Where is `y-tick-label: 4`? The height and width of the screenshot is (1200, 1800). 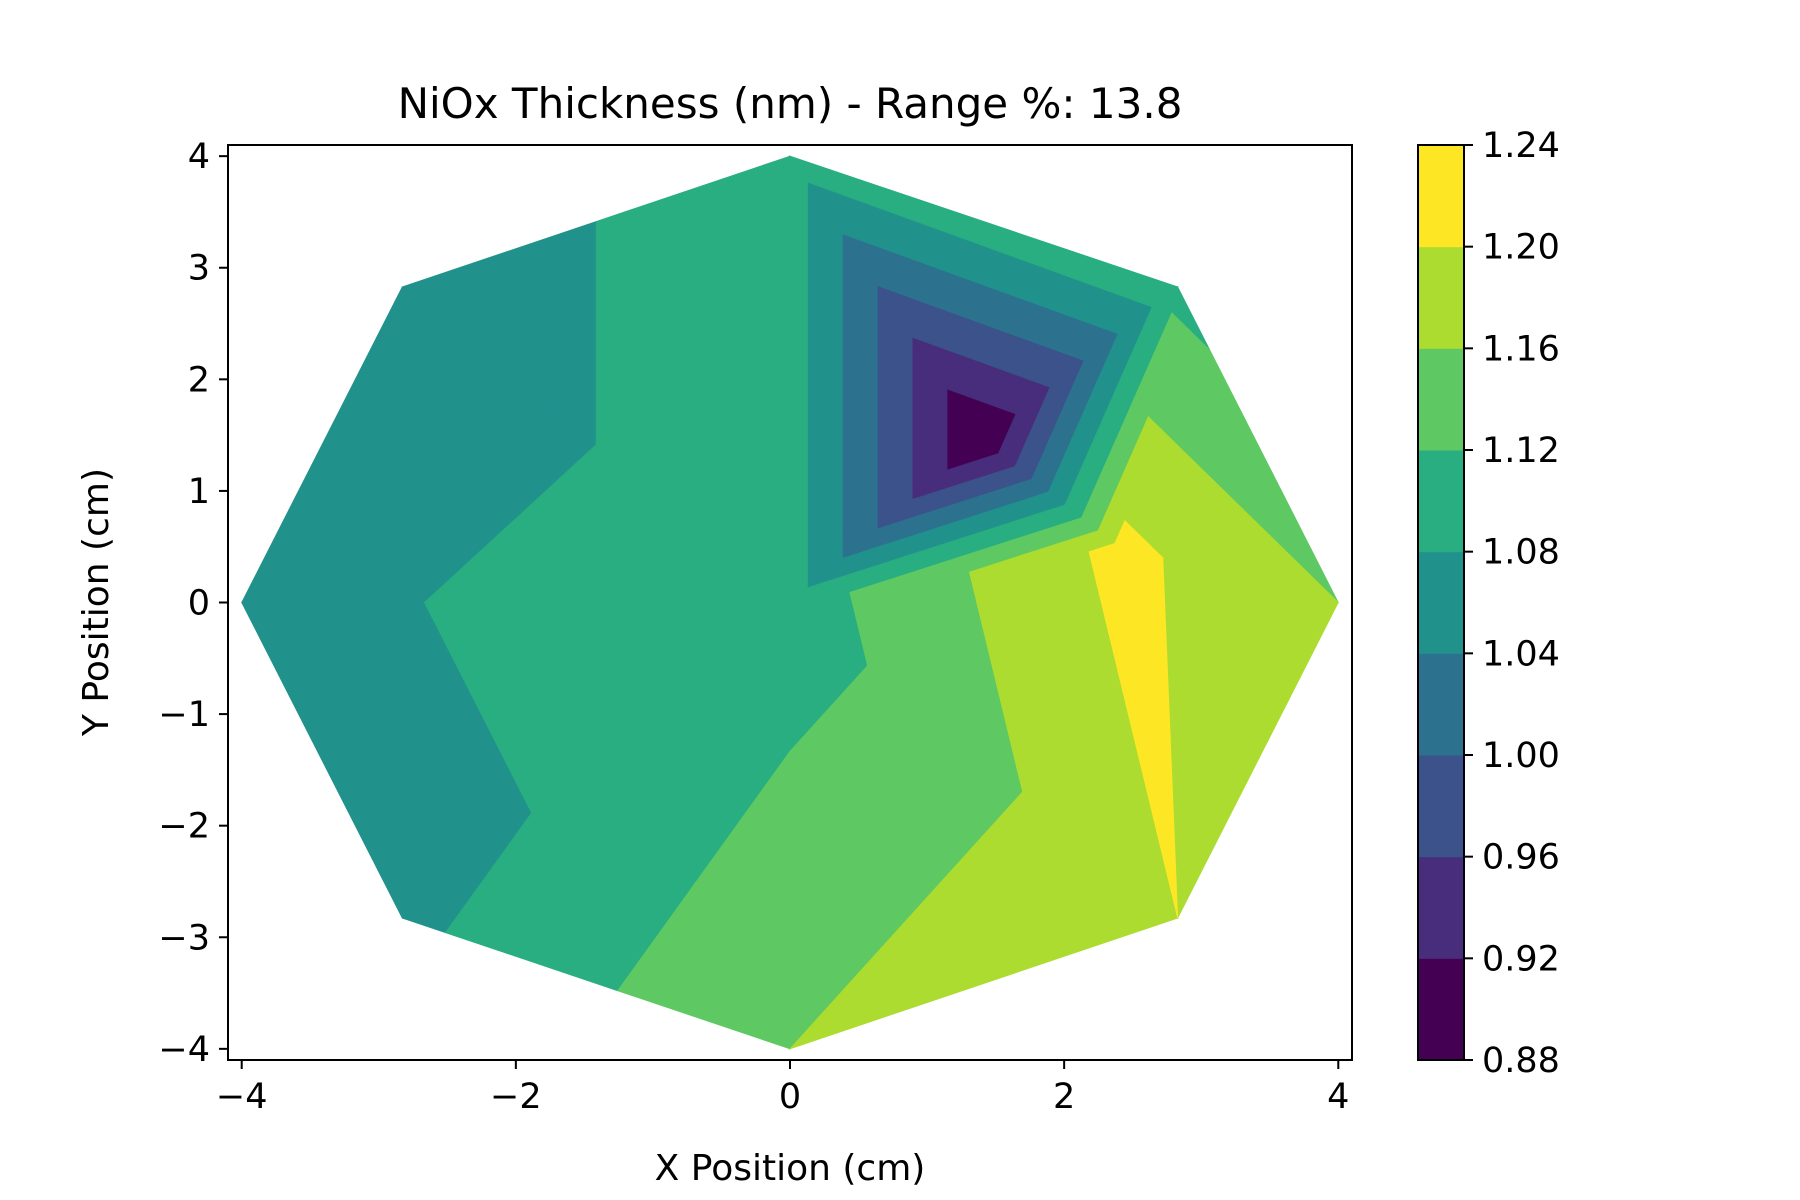 y-tick-label: 4 is located at coordinates (199, 157).